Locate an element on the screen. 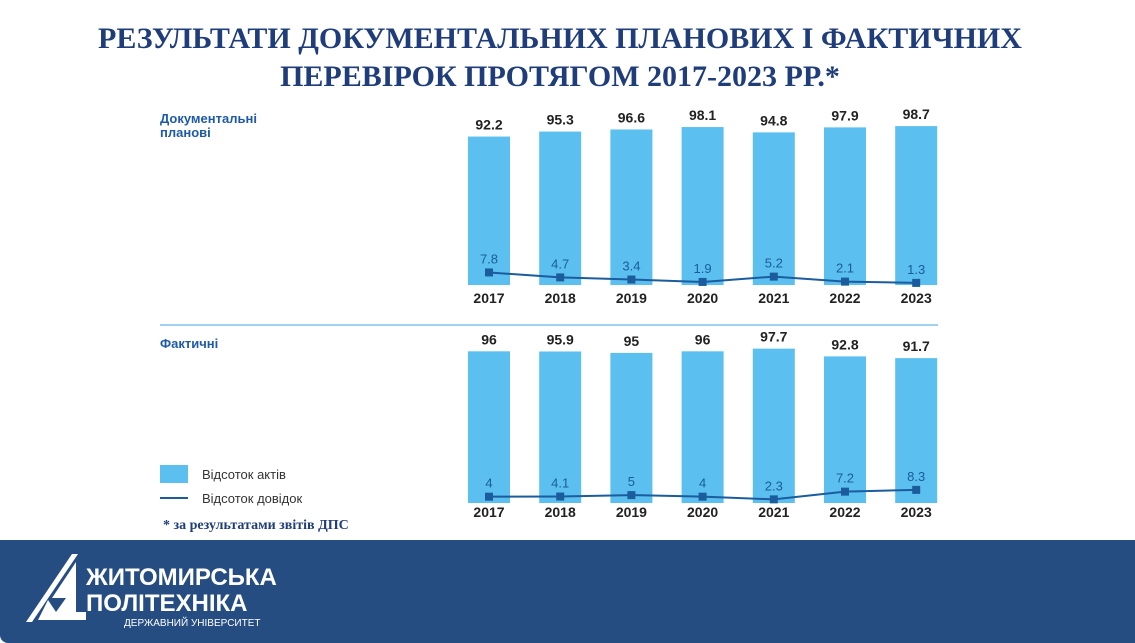 This screenshot has height=643, width=1135. bar-value-label: 98.7 is located at coordinates (916, 114).